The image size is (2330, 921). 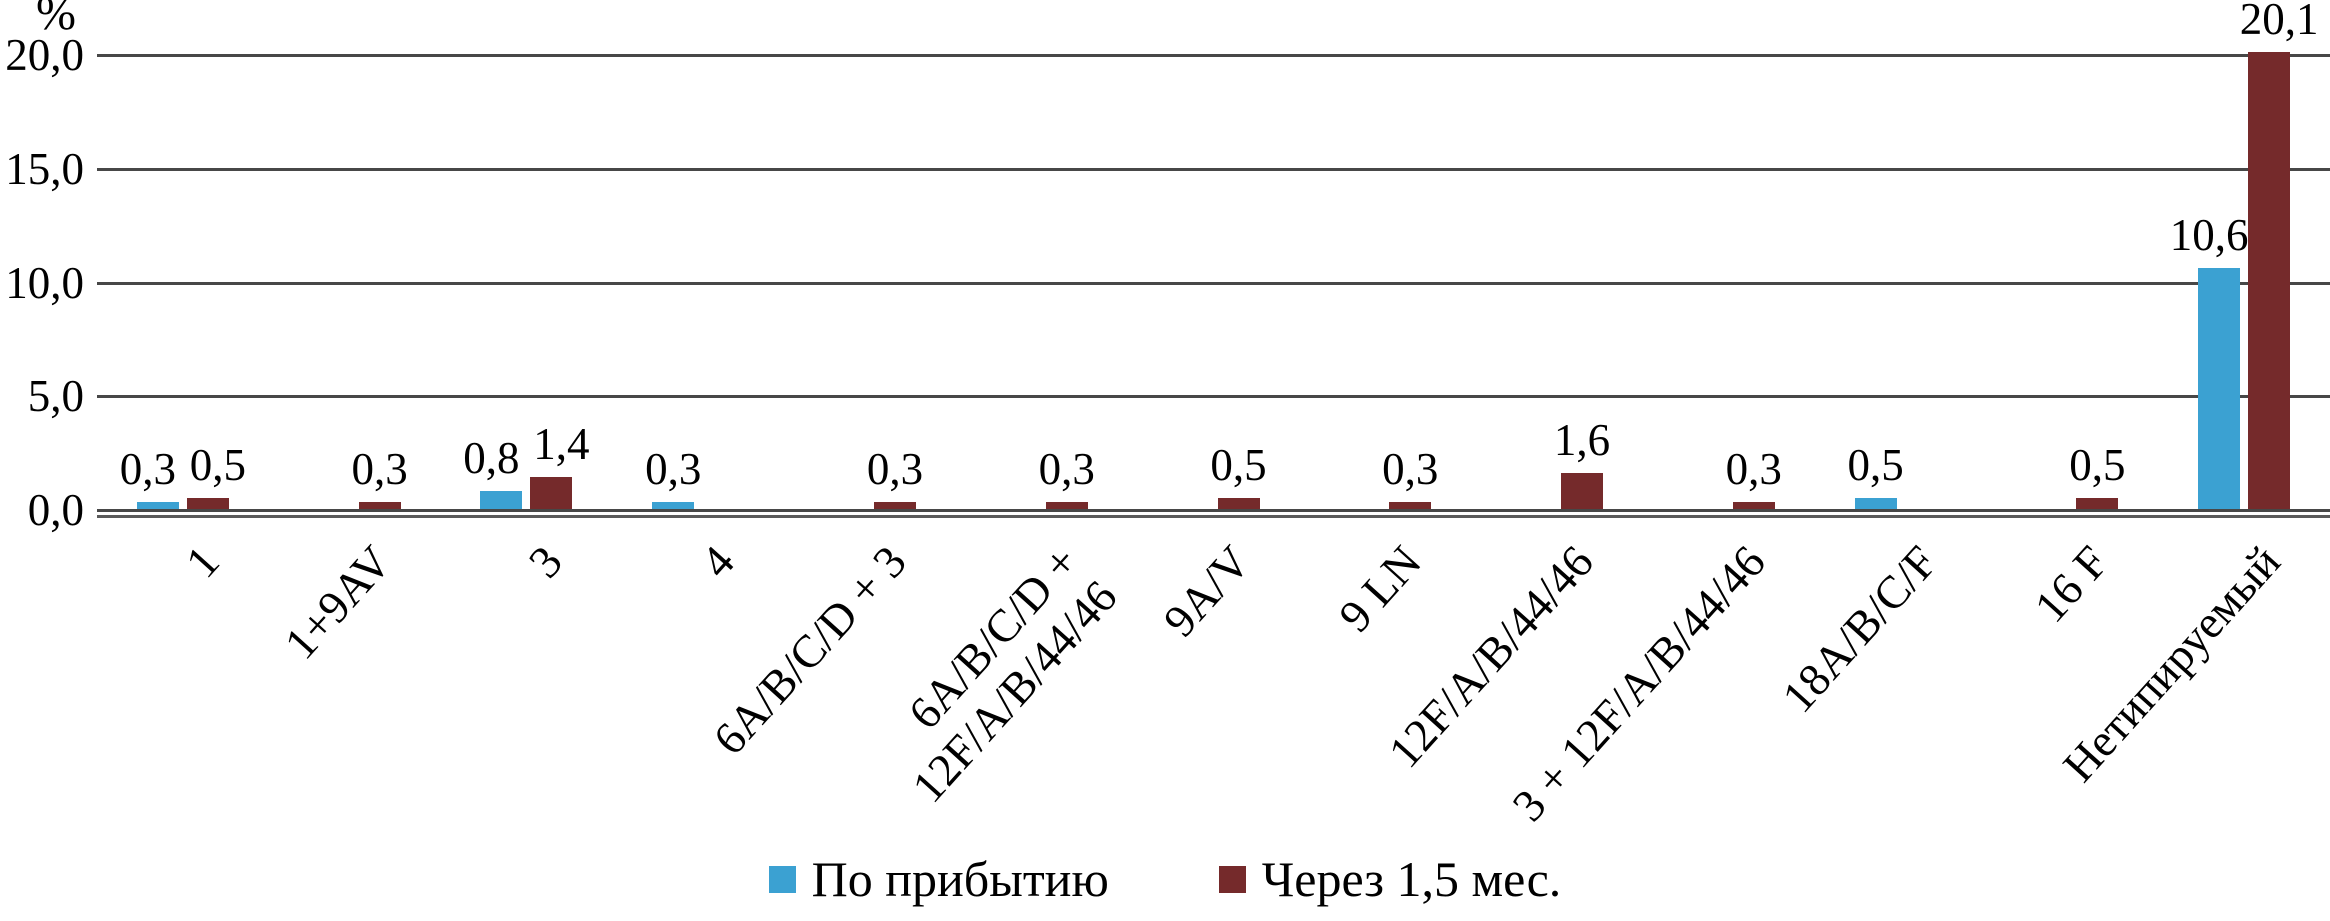 I want to click on legend: По прибытию Через 1,5 мес., so click(x=1165, y=879).